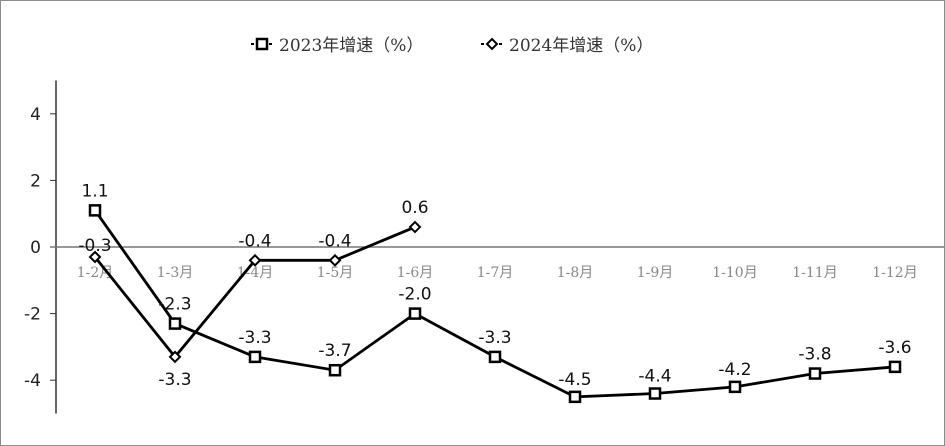  I want to click on y-tick-label: -4, so click(32, 381).